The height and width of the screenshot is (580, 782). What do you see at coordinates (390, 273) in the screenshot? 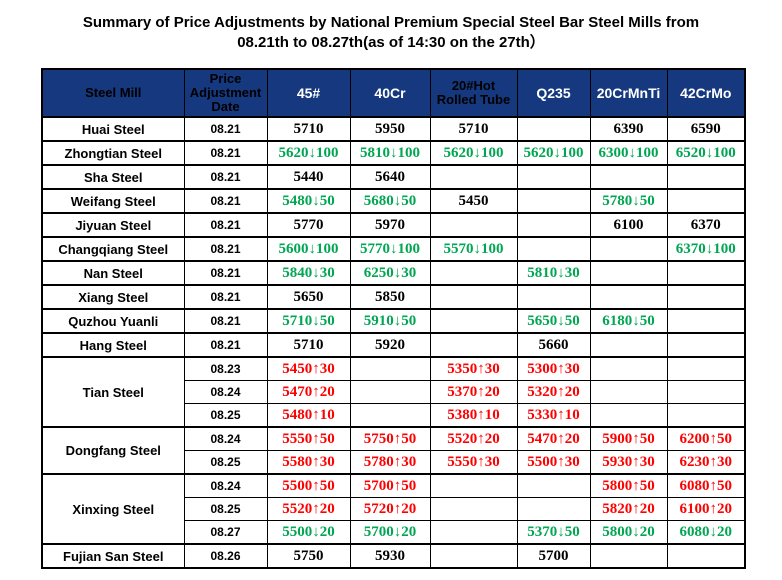
I see `price-cell: 6250↓30` at bounding box center [390, 273].